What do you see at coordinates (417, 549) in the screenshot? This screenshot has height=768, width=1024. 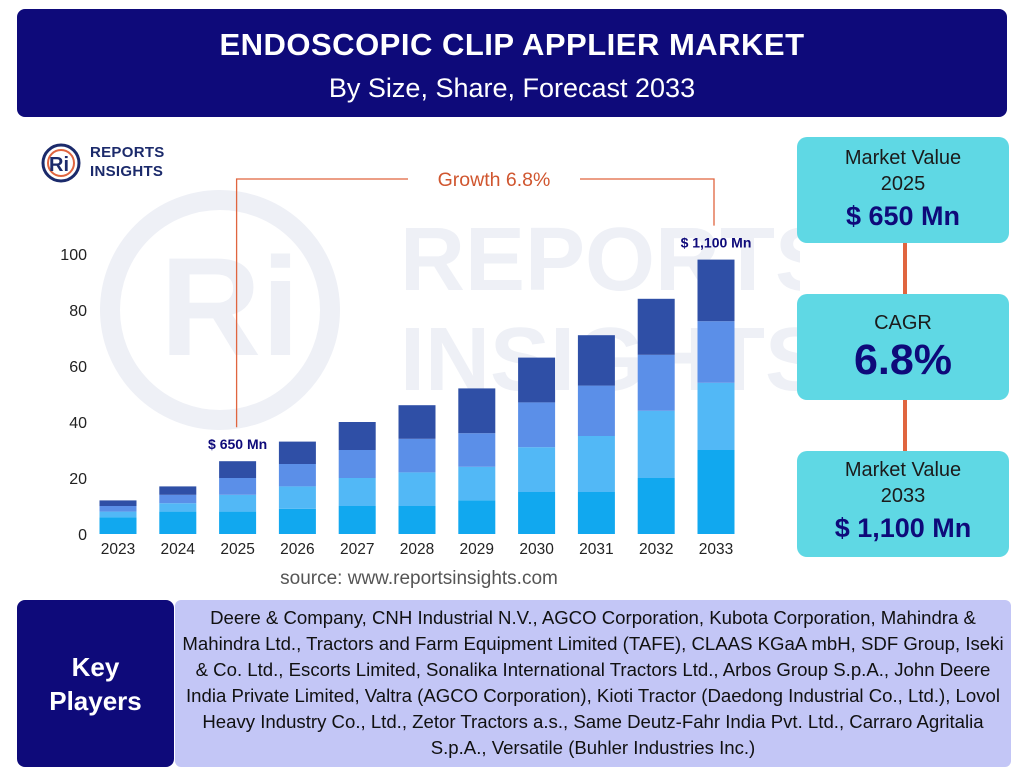 I see `x-tick-label: 2028` at bounding box center [417, 549].